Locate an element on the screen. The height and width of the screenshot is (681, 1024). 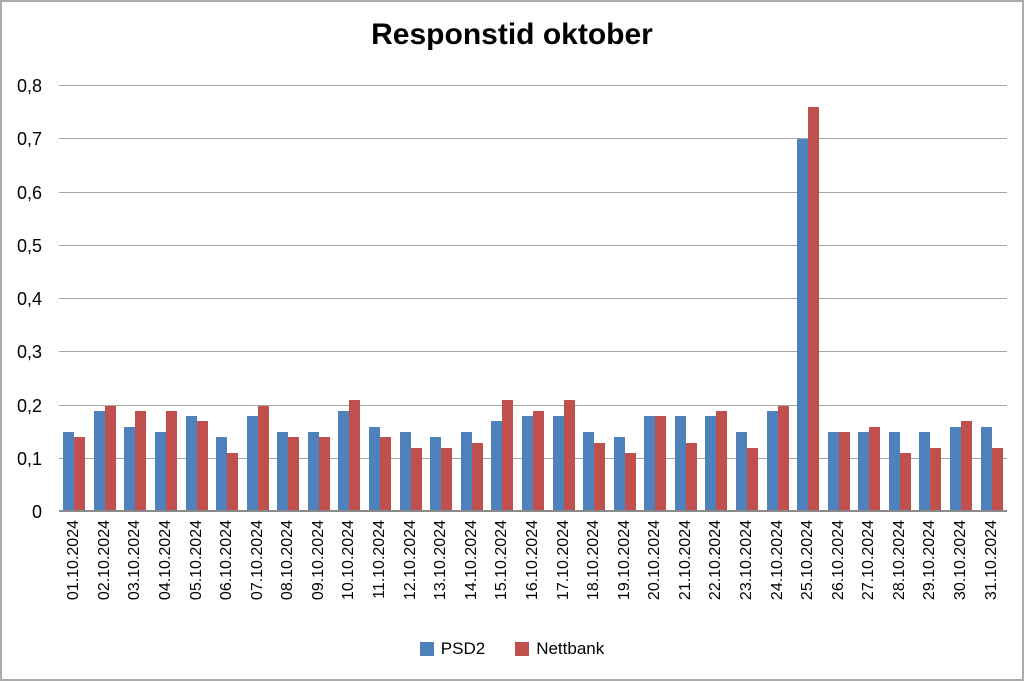
x-axis-tick: 11.10.2024 is located at coordinates (380, 574).